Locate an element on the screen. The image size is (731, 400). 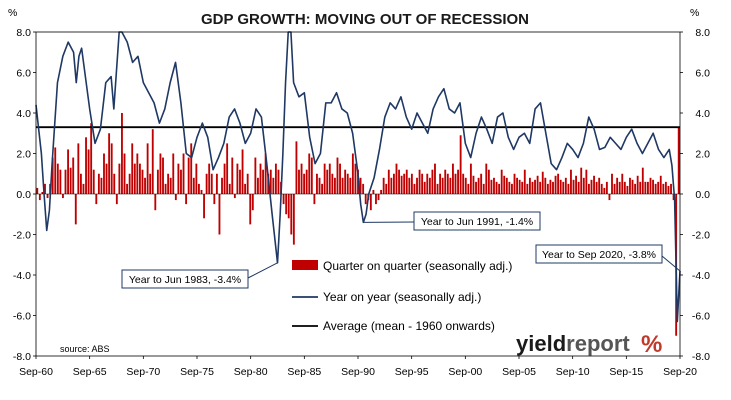
svg-text: yieldreport is located at coordinates (573, 343).